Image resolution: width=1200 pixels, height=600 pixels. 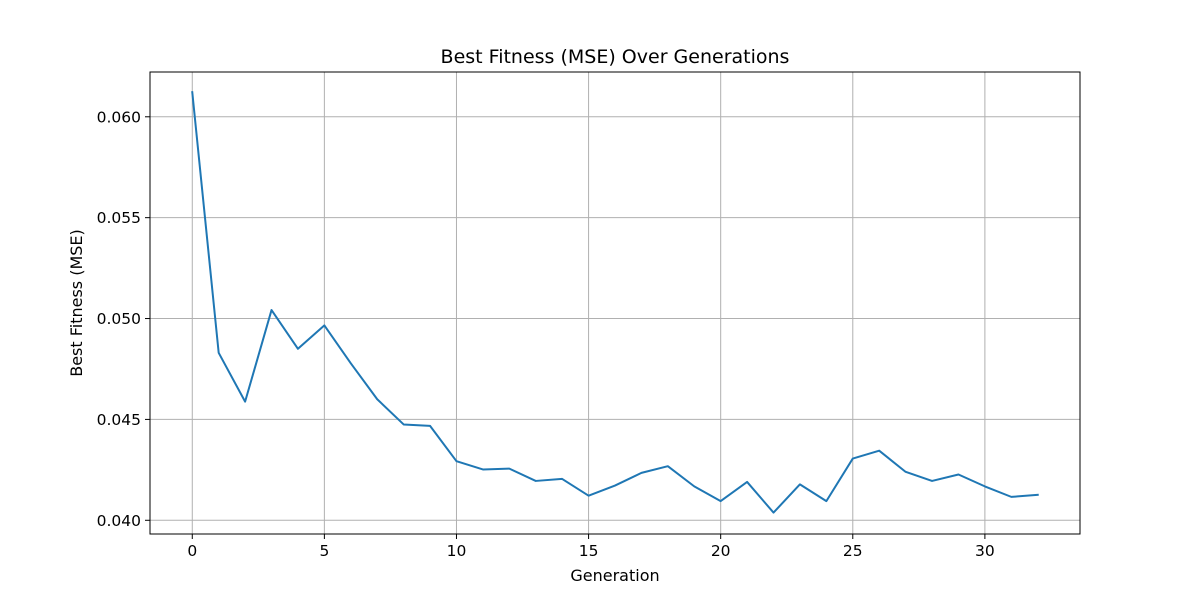 What do you see at coordinates (853, 551) in the screenshot?
I see `x-tick-label: 25` at bounding box center [853, 551].